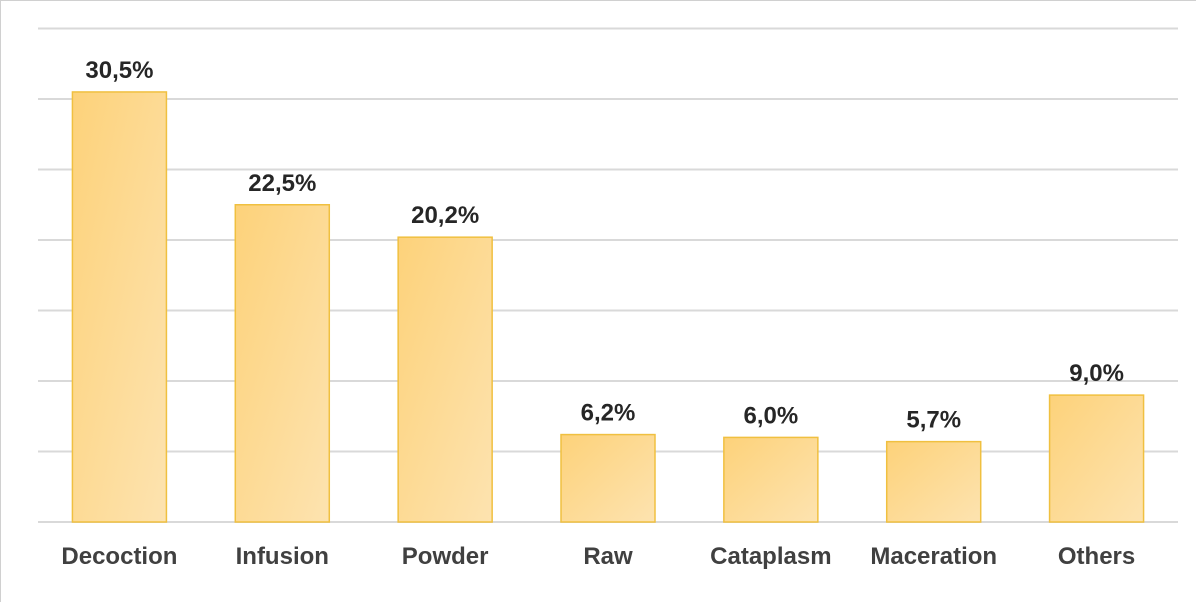 The height and width of the screenshot is (604, 1198). Describe the element at coordinates (771, 415) in the screenshot. I see `data-label-cataplasm: 6,0%` at that location.